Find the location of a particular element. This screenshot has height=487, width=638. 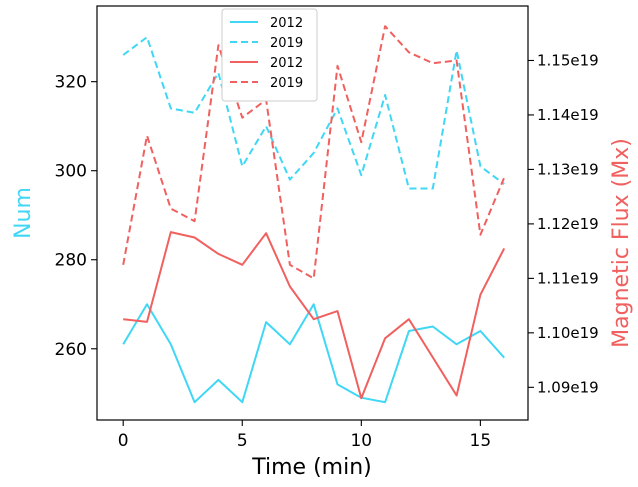

y-right-tick-label: 1.15e19 is located at coordinates (568, 60).